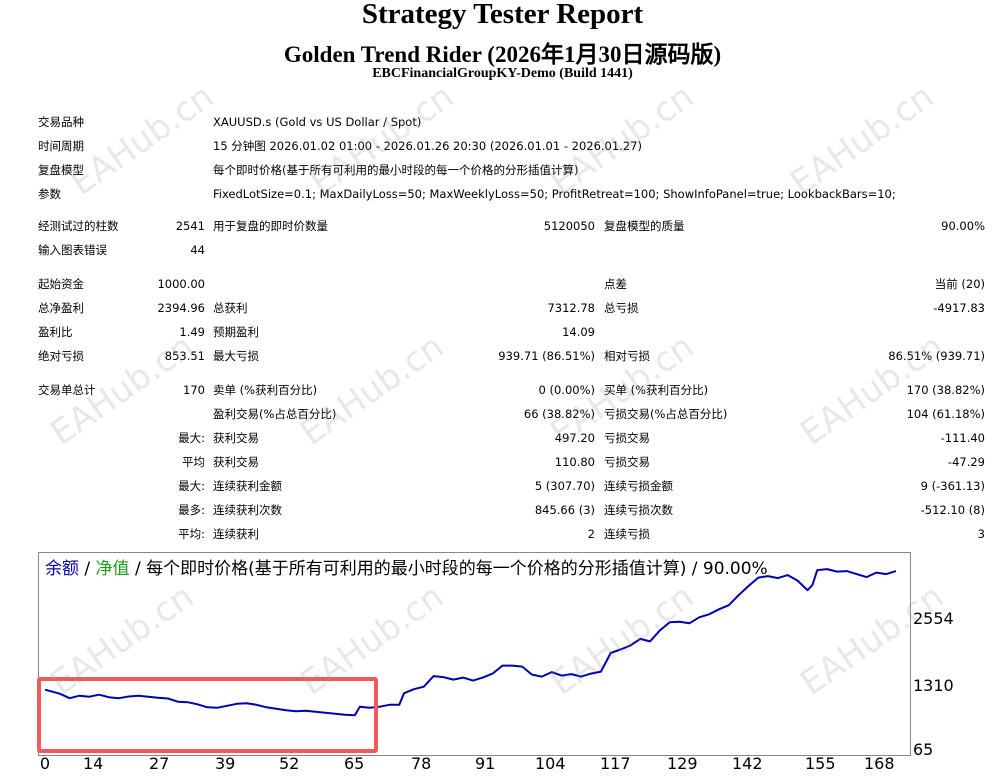 The width and height of the screenshot is (1005, 782). What do you see at coordinates (569, 226) in the screenshot?
I see `ticks-value: 5120050` at bounding box center [569, 226].